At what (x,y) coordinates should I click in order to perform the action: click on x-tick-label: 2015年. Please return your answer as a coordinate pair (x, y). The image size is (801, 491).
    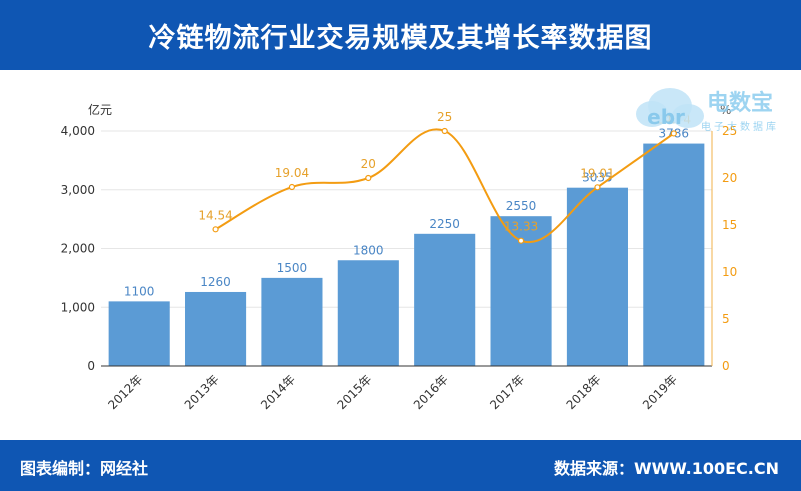
    Looking at the image, I should click on (354, 392).